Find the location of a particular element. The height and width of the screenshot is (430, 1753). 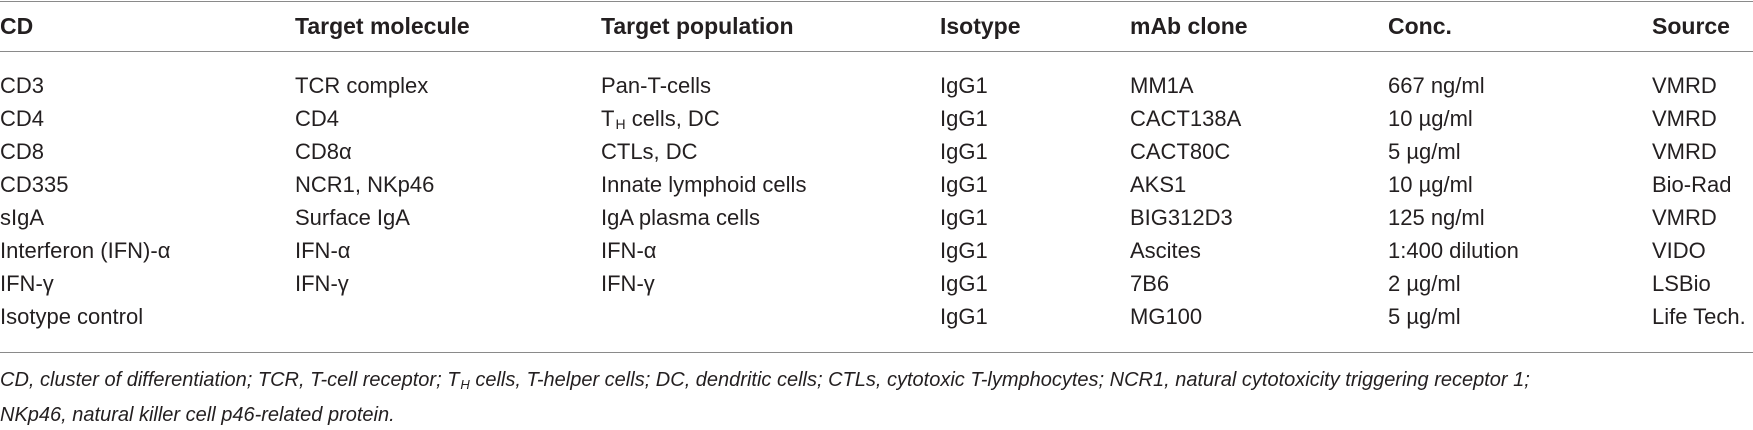

cell-mab-clone: Ascites is located at coordinates (1165, 250).